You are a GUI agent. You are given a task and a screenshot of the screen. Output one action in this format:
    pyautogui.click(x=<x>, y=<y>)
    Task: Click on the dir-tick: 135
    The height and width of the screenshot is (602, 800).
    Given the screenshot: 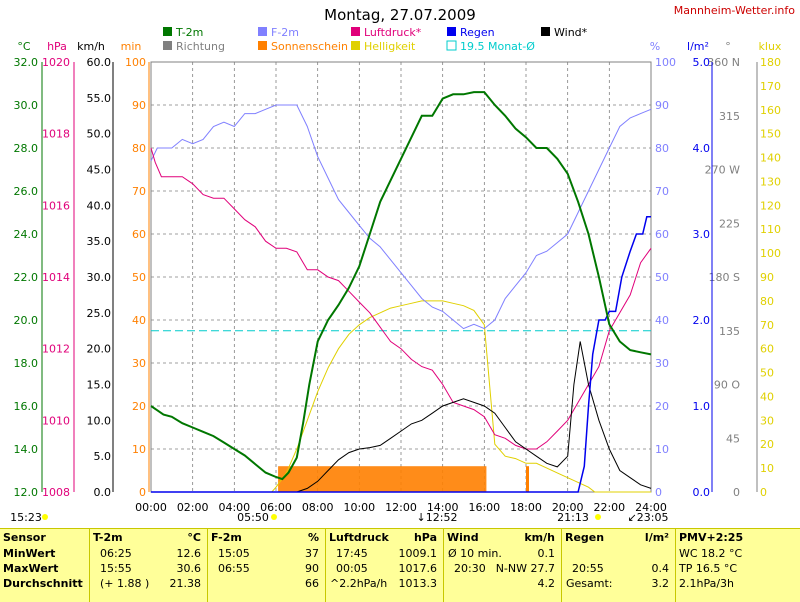 What is the action you would take?
    pyautogui.click(x=729, y=331)
    